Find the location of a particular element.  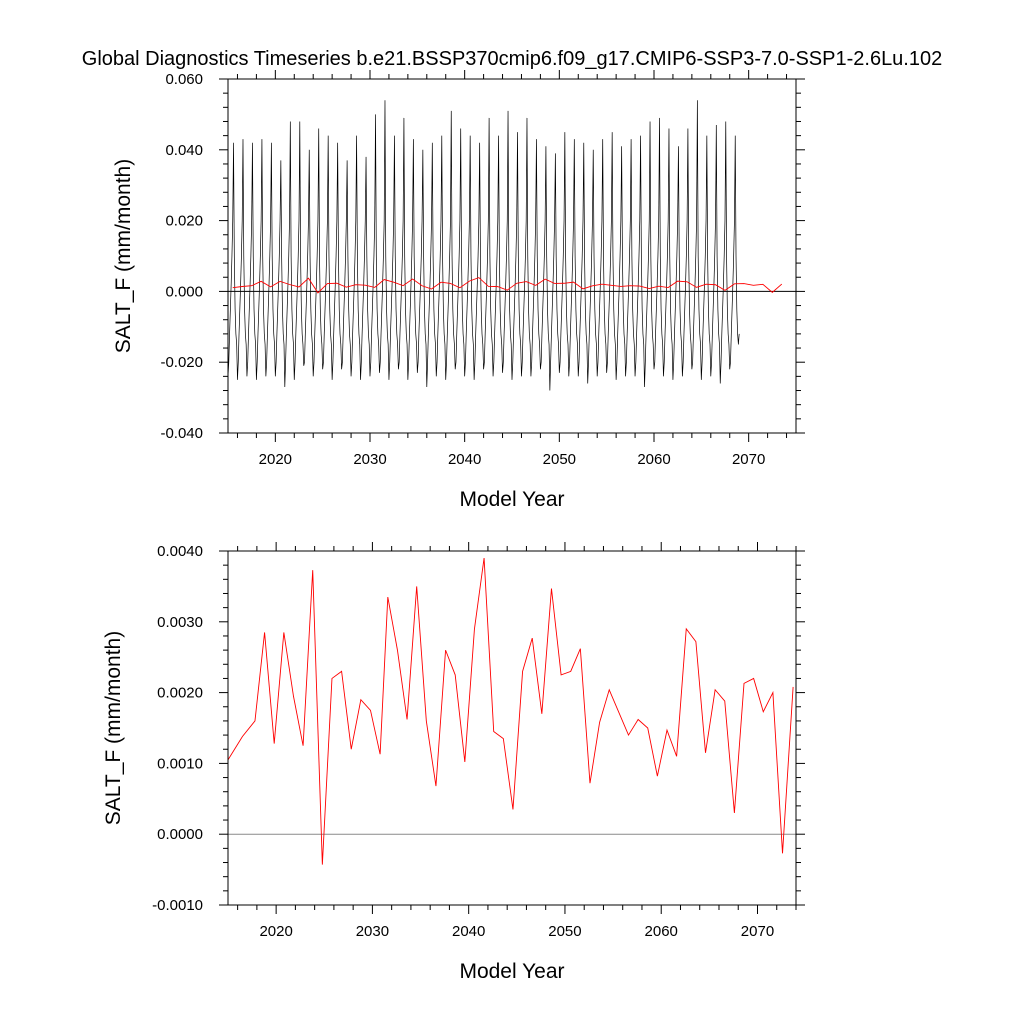

y-tick-label: 0.000 is located at coordinates (184, 291).